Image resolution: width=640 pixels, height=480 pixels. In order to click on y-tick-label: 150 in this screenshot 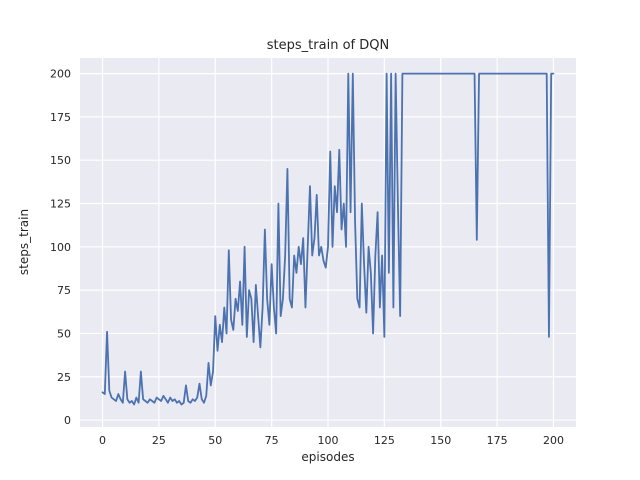, I will do `click(60, 160)`.